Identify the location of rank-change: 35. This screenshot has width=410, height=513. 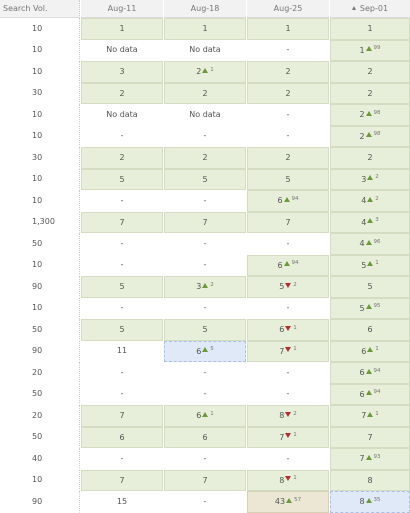
(377, 499).